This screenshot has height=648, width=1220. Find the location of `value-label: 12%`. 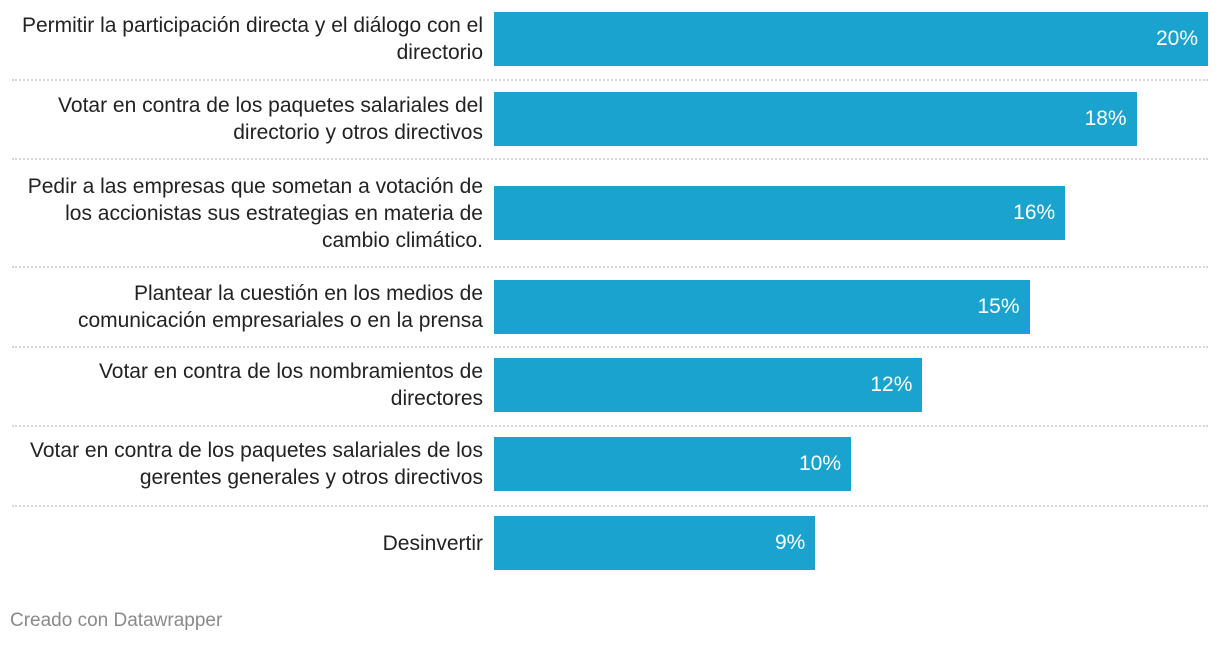

value-label: 12% is located at coordinates (891, 384).